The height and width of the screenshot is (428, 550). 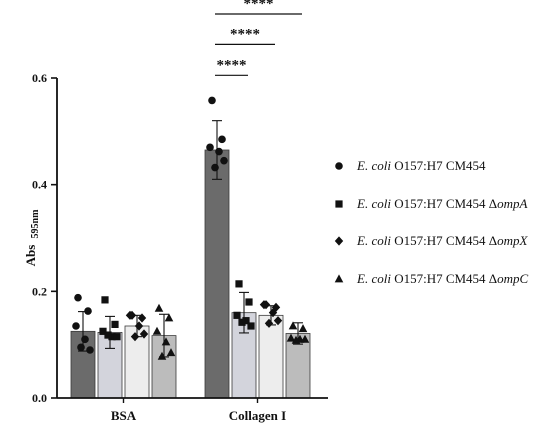 What do you see at coordinates (124, 415) in the screenshot?
I see `x-category-label: BSA` at bounding box center [124, 415].